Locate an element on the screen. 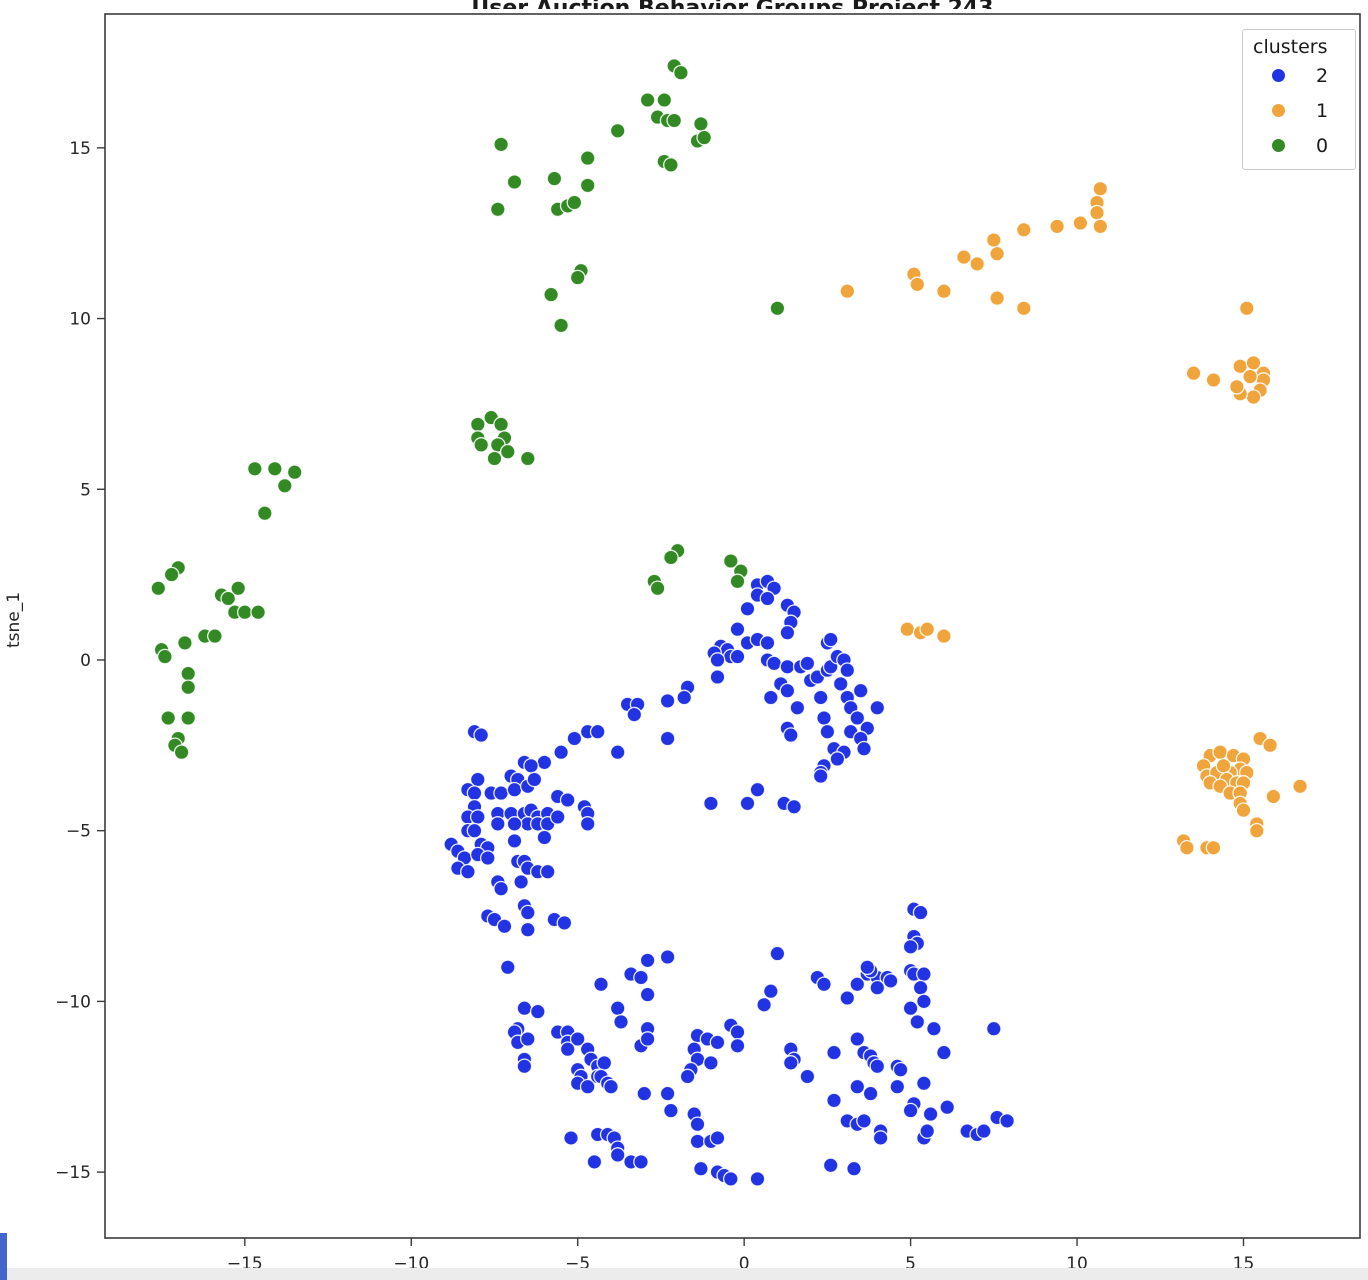 The image size is (1368, 1280). y-tick-label: 15 is located at coordinates (80, 149).